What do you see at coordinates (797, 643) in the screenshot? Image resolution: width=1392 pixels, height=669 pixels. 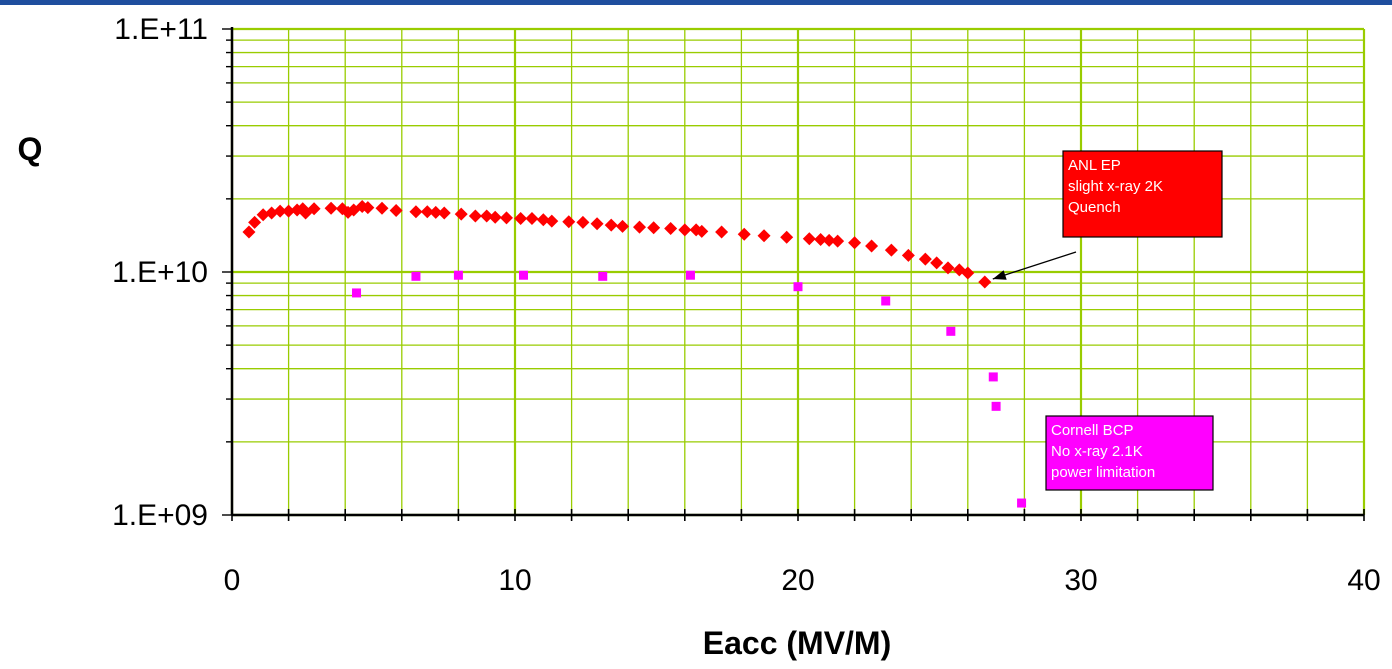 I see `x-axis-title: Eacc (MV/M)` at bounding box center [797, 643].